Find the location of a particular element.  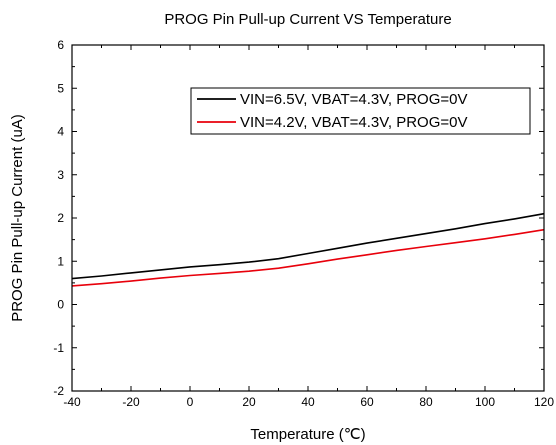

y-tick-label: -1 is located at coordinates (58, 348).